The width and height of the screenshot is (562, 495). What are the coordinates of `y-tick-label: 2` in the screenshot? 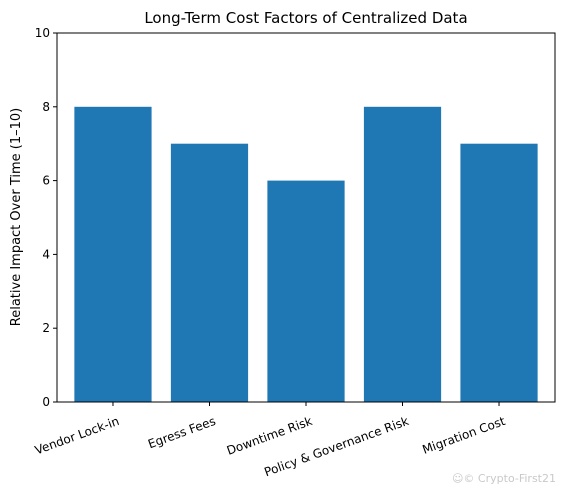 It's located at (46, 328).